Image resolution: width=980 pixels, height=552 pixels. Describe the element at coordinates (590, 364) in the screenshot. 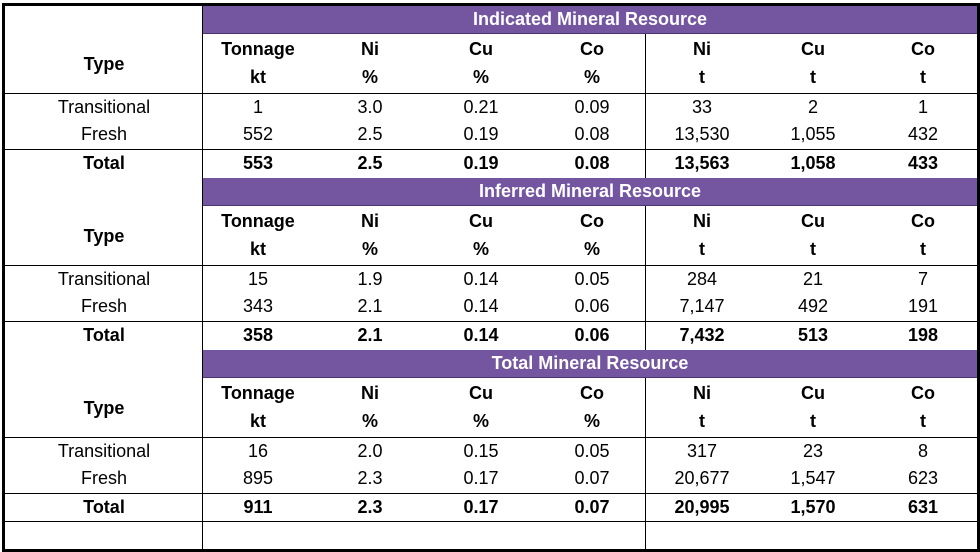

I see `section-title: Total Mineral Resource` at that location.